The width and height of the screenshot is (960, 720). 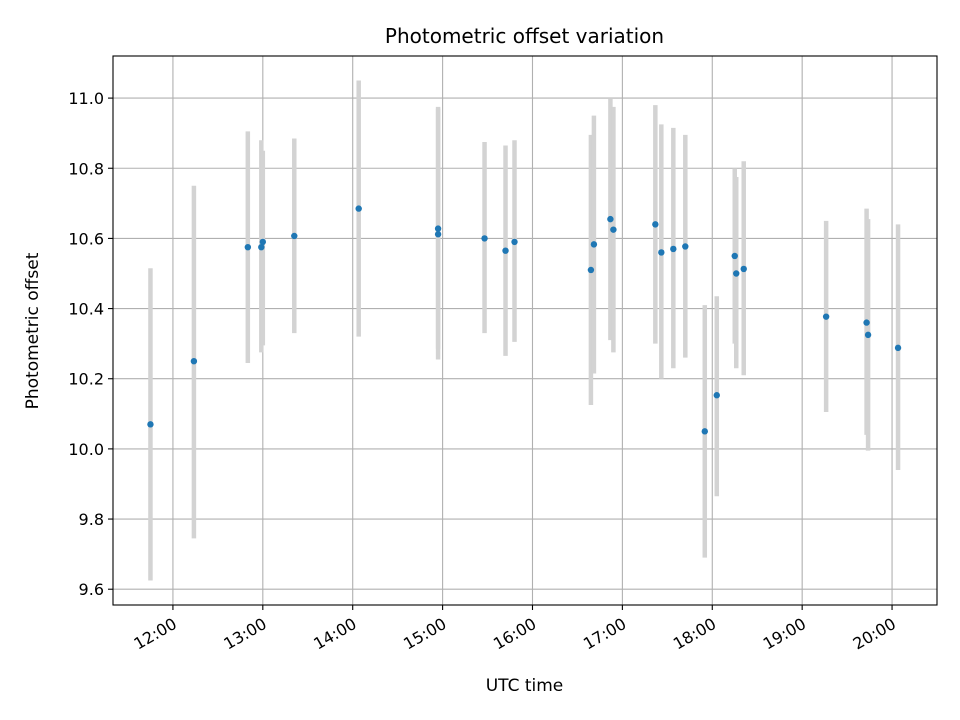 What do you see at coordinates (86, 379) in the screenshot?
I see `y-tick-label: 10.2` at bounding box center [86, 379].